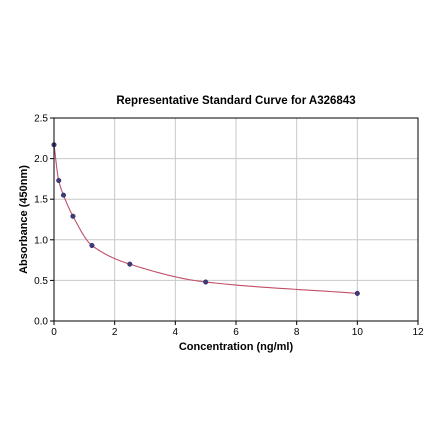 The width and height of the screenshot is (440, 441). I want to click on y-tick-label: 2.5, so click(41, 119).